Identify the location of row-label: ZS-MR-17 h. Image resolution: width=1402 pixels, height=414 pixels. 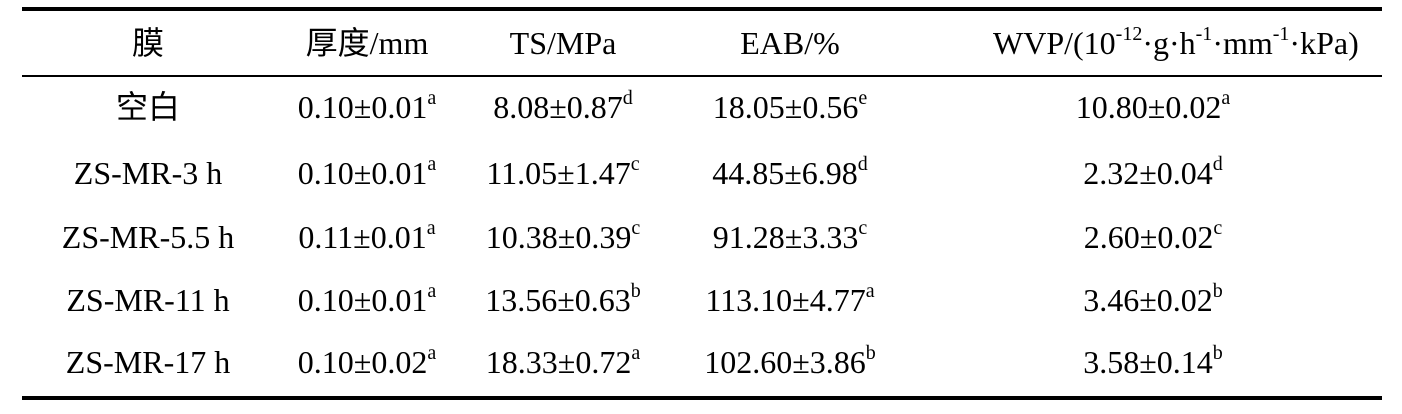
(148, 362).